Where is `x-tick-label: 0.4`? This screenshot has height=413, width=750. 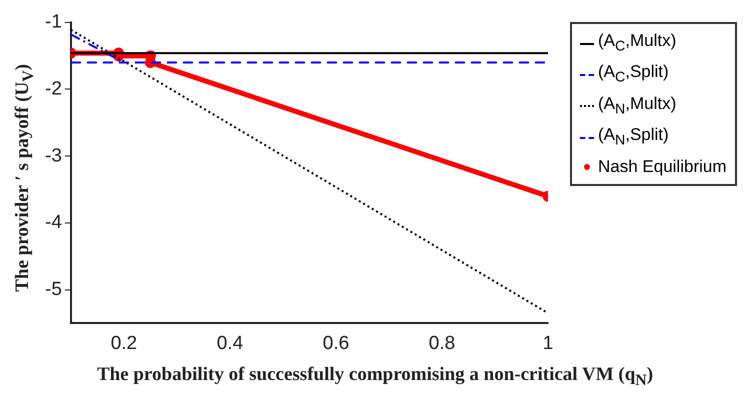
x-tick-label: 0.4 is located at coordinates (230, 343).